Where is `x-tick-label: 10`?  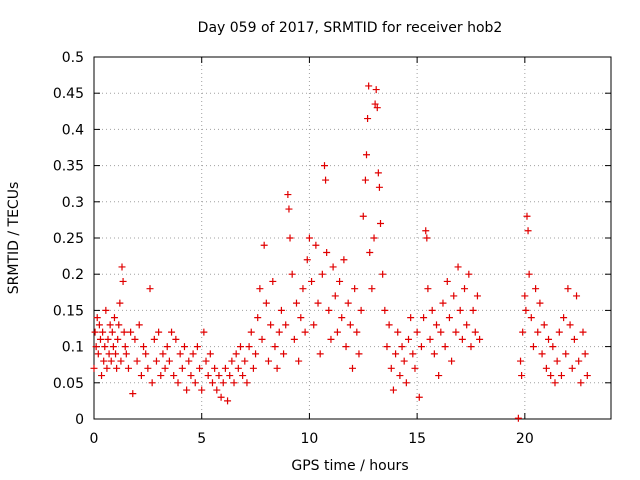
x-tick-label: 10 is located at coordinates (310, 439).